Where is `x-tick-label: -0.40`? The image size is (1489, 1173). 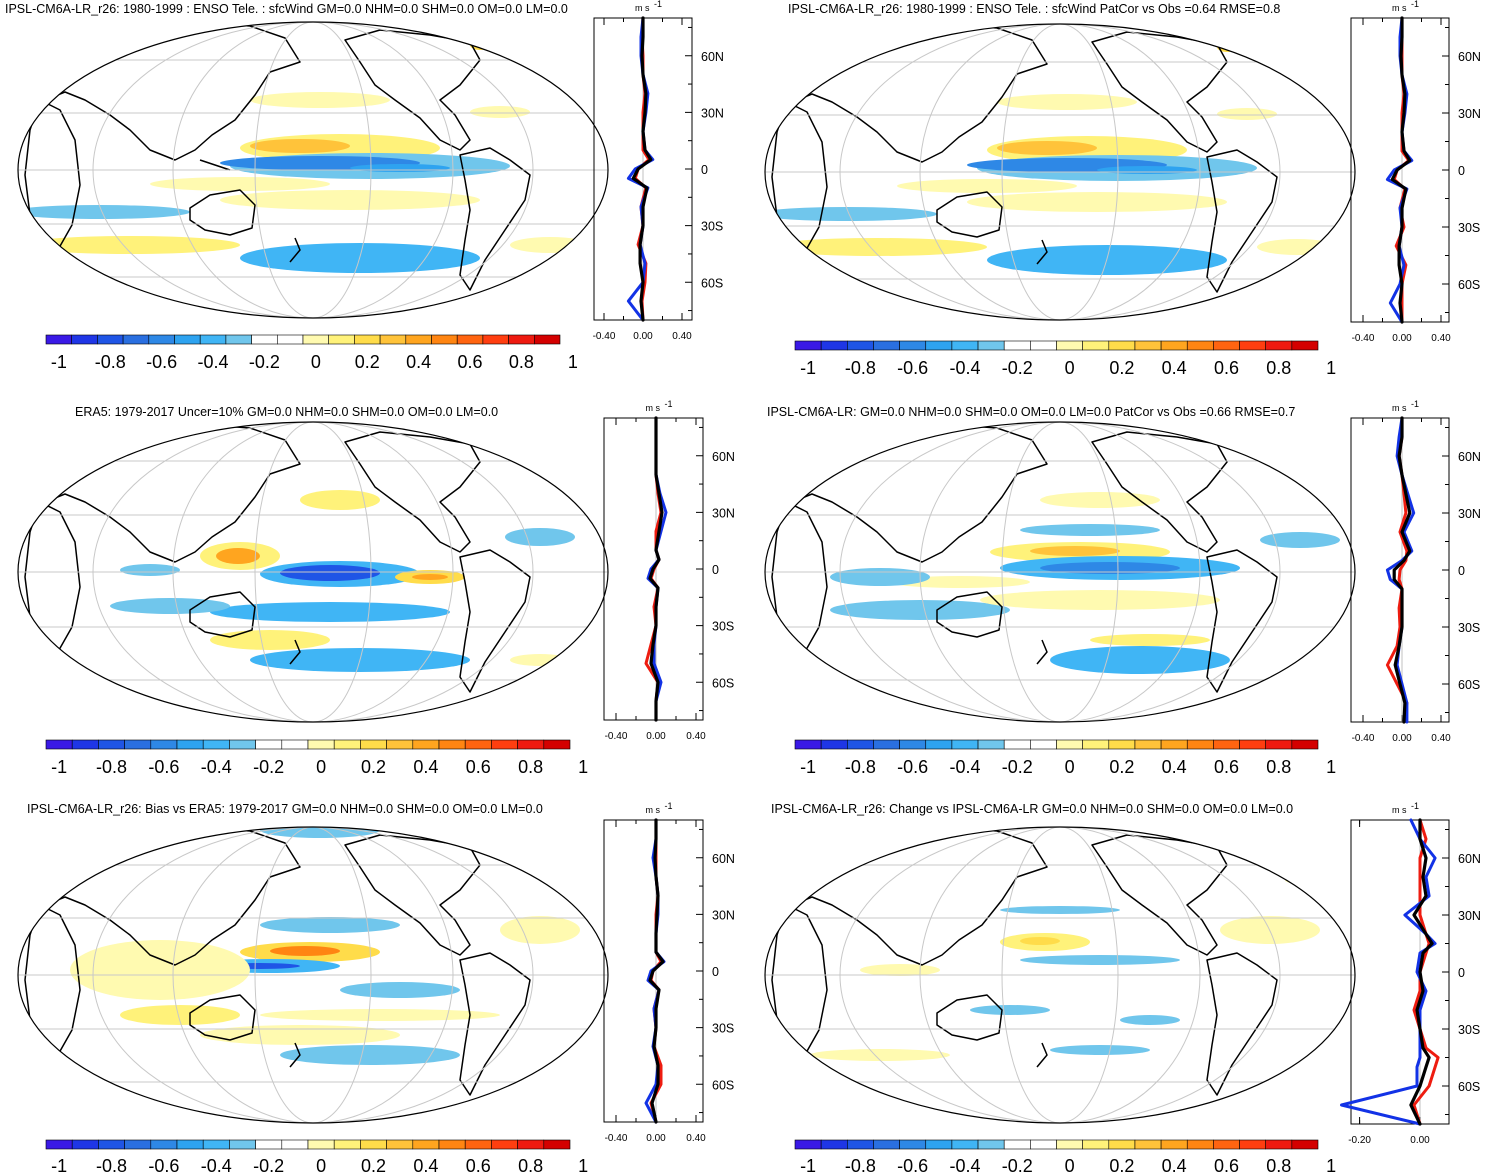 x-tick-label: -0.40 is located at coordinates (616, 1138).